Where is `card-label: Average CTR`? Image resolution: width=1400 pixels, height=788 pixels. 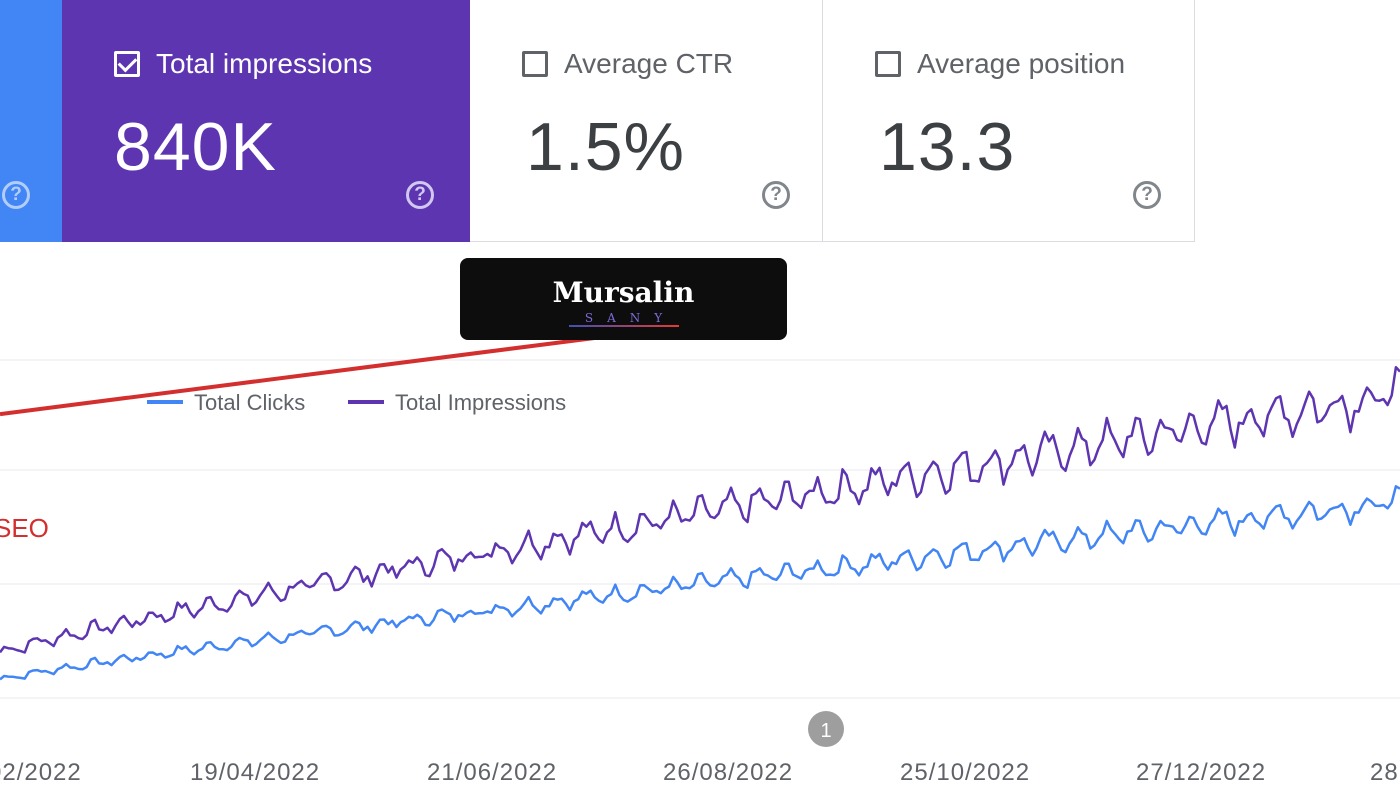
card-label: Average CTR is located at coordinates (649, 63).